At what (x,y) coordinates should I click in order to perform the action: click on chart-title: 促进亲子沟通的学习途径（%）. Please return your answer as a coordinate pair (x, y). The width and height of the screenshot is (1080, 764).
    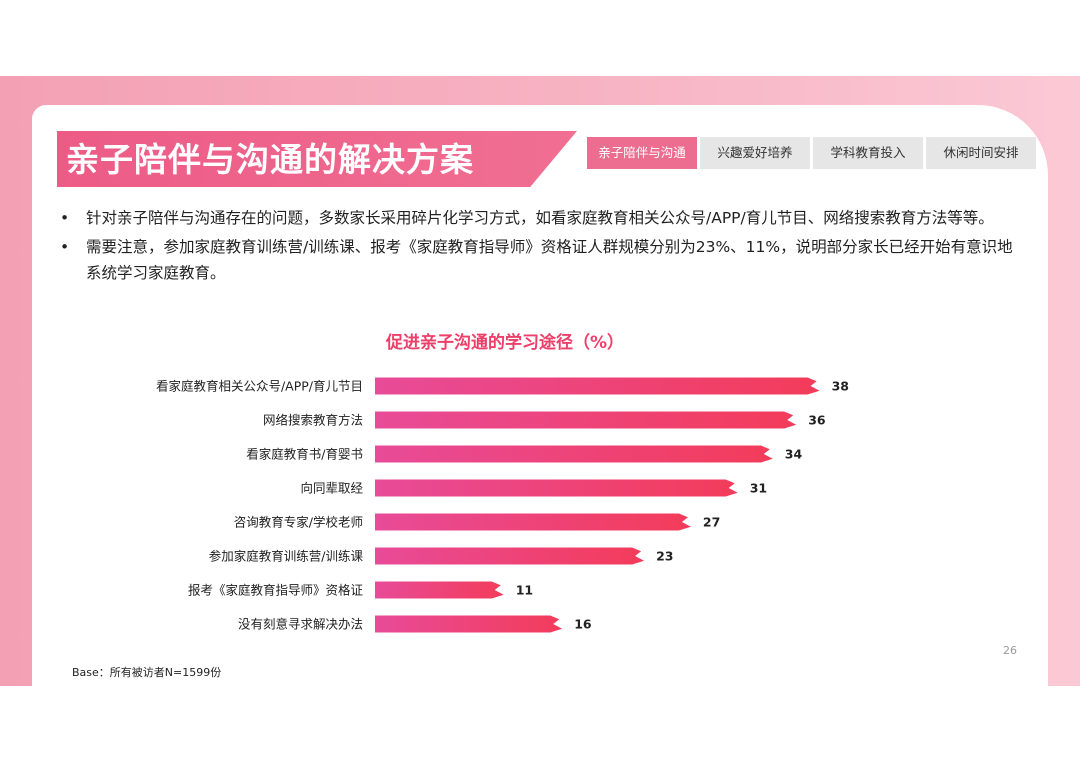
    Looking at the image, I should click on (505, 343).